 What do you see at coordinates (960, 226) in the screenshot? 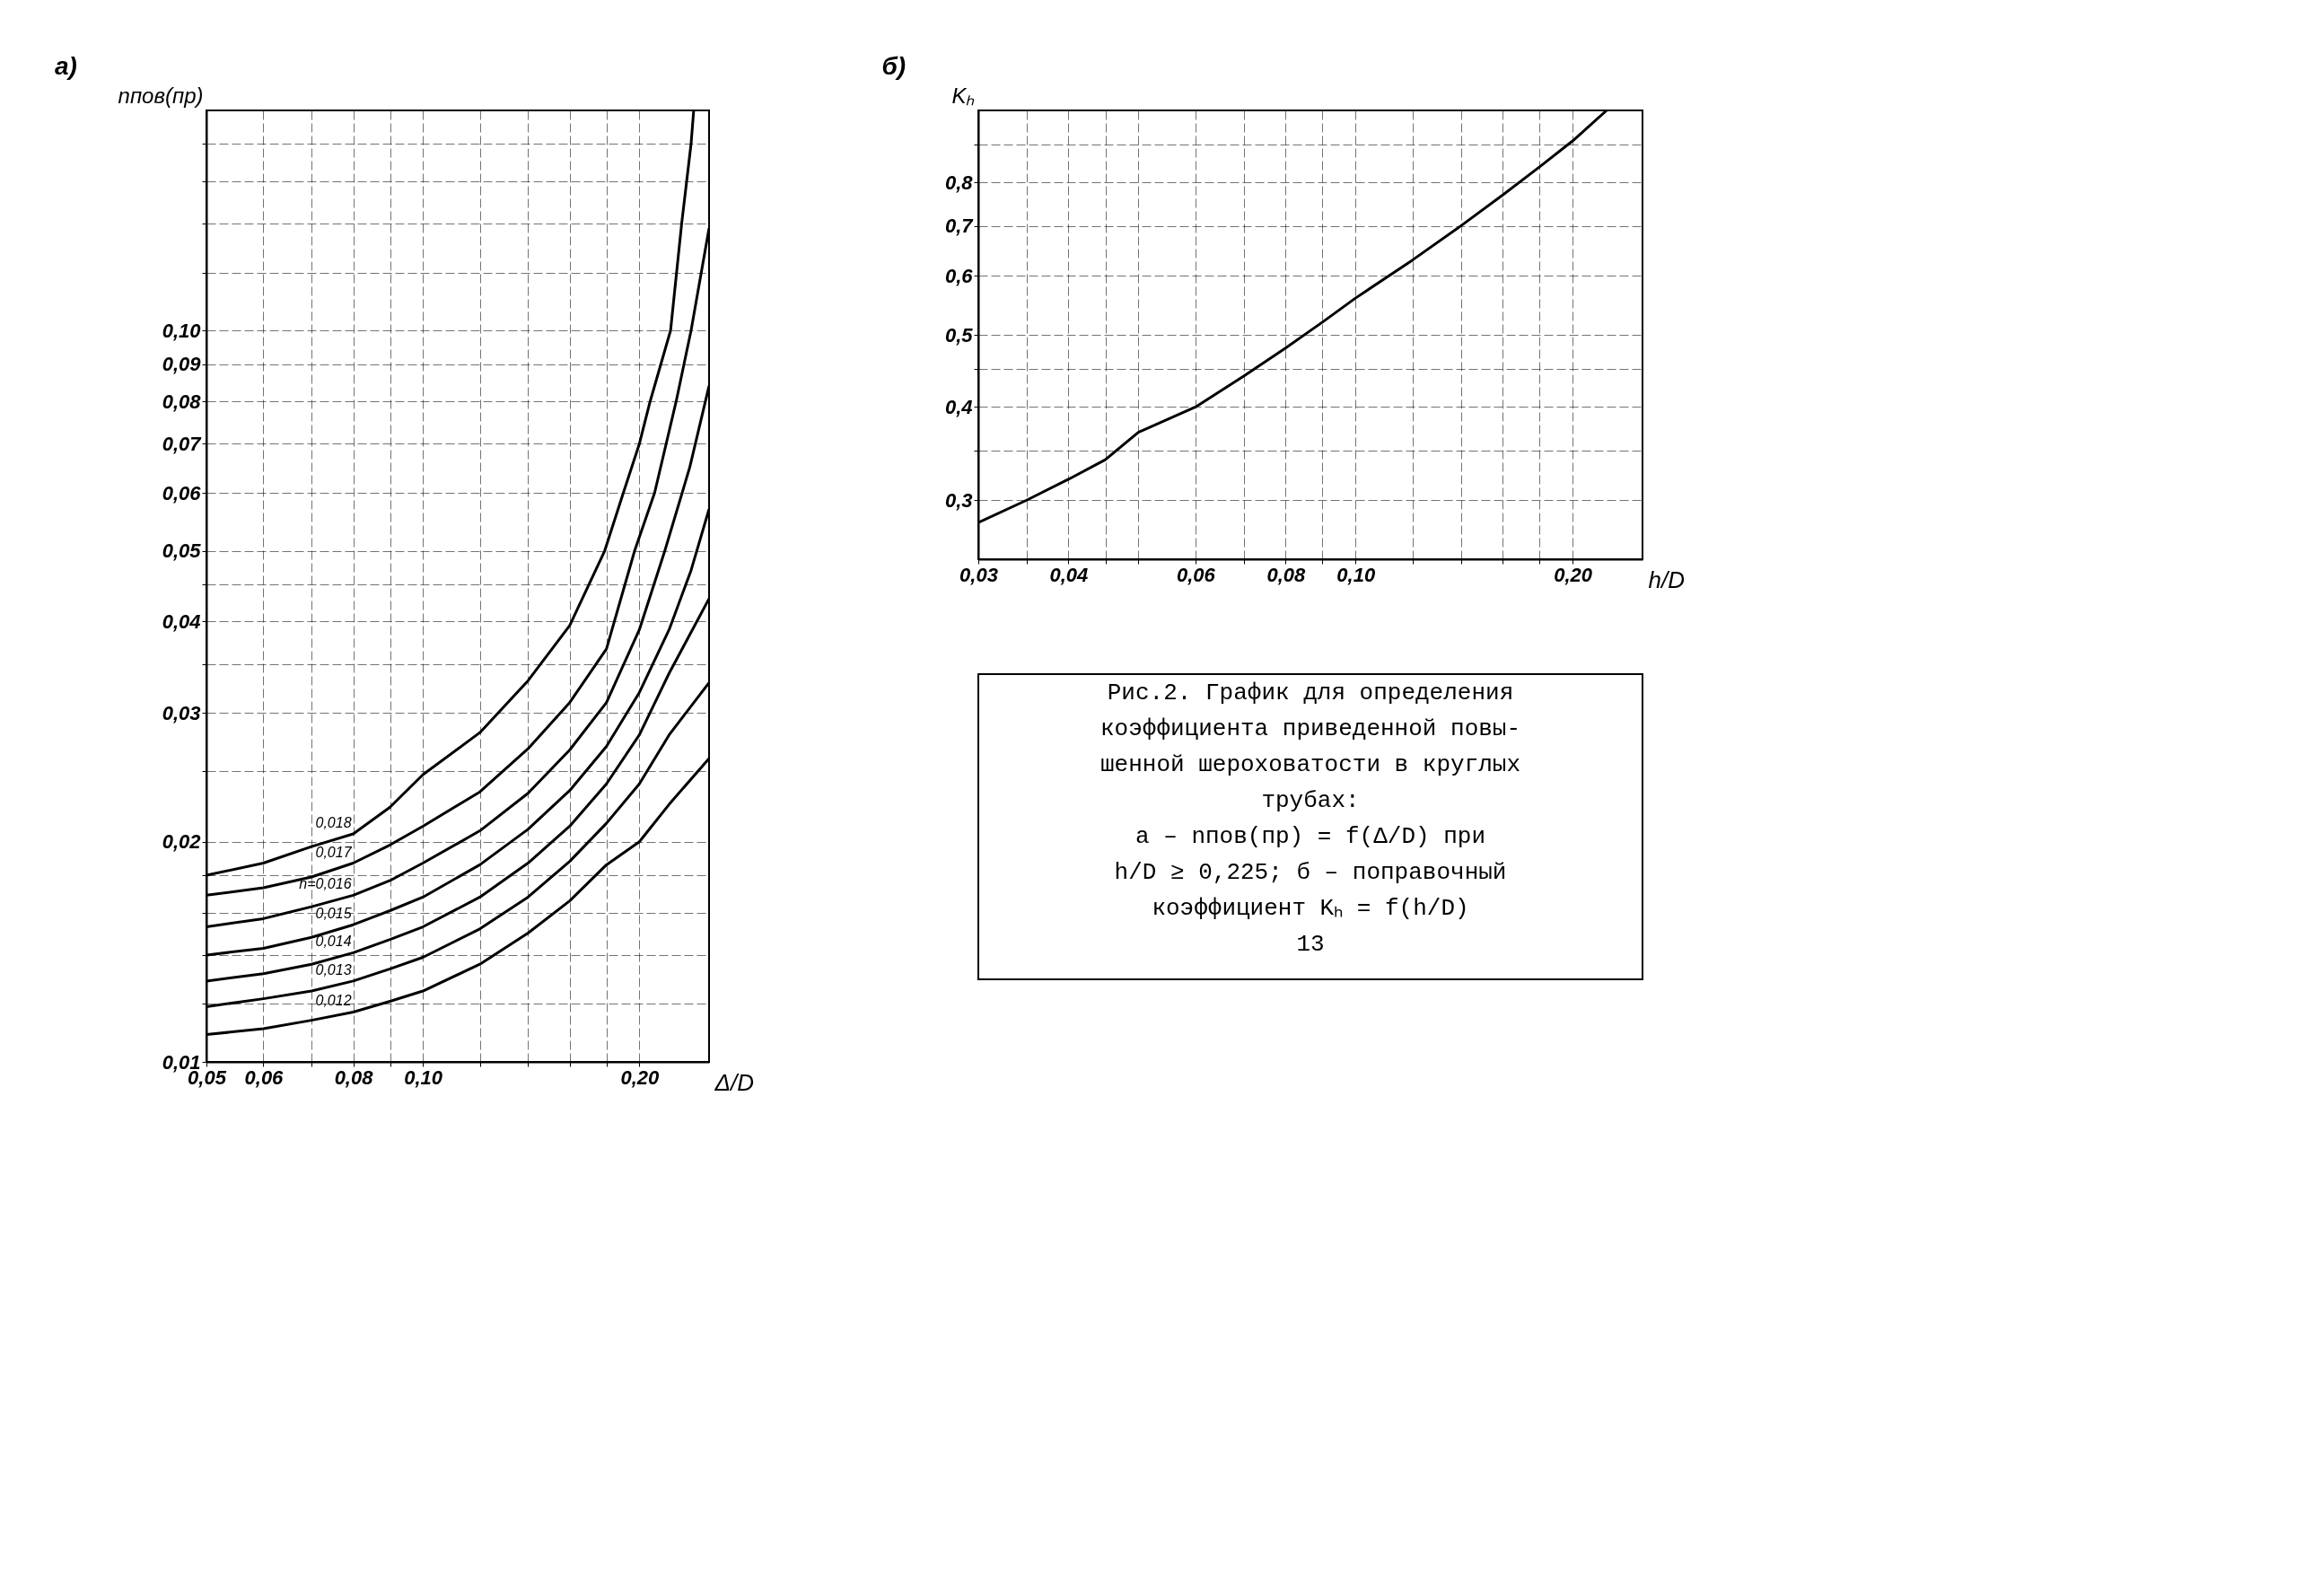
I see `y-tick-label: 0,7` at bounding box center [960, 226].